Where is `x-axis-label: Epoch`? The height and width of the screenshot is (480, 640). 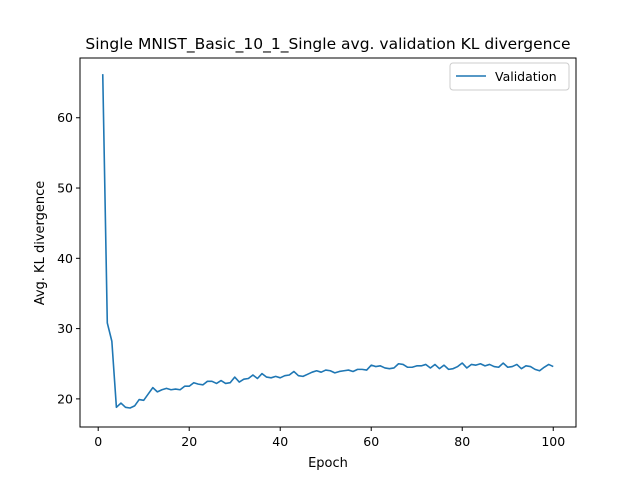 x-axis-label: Epoch is located at coordinates (328, 463).